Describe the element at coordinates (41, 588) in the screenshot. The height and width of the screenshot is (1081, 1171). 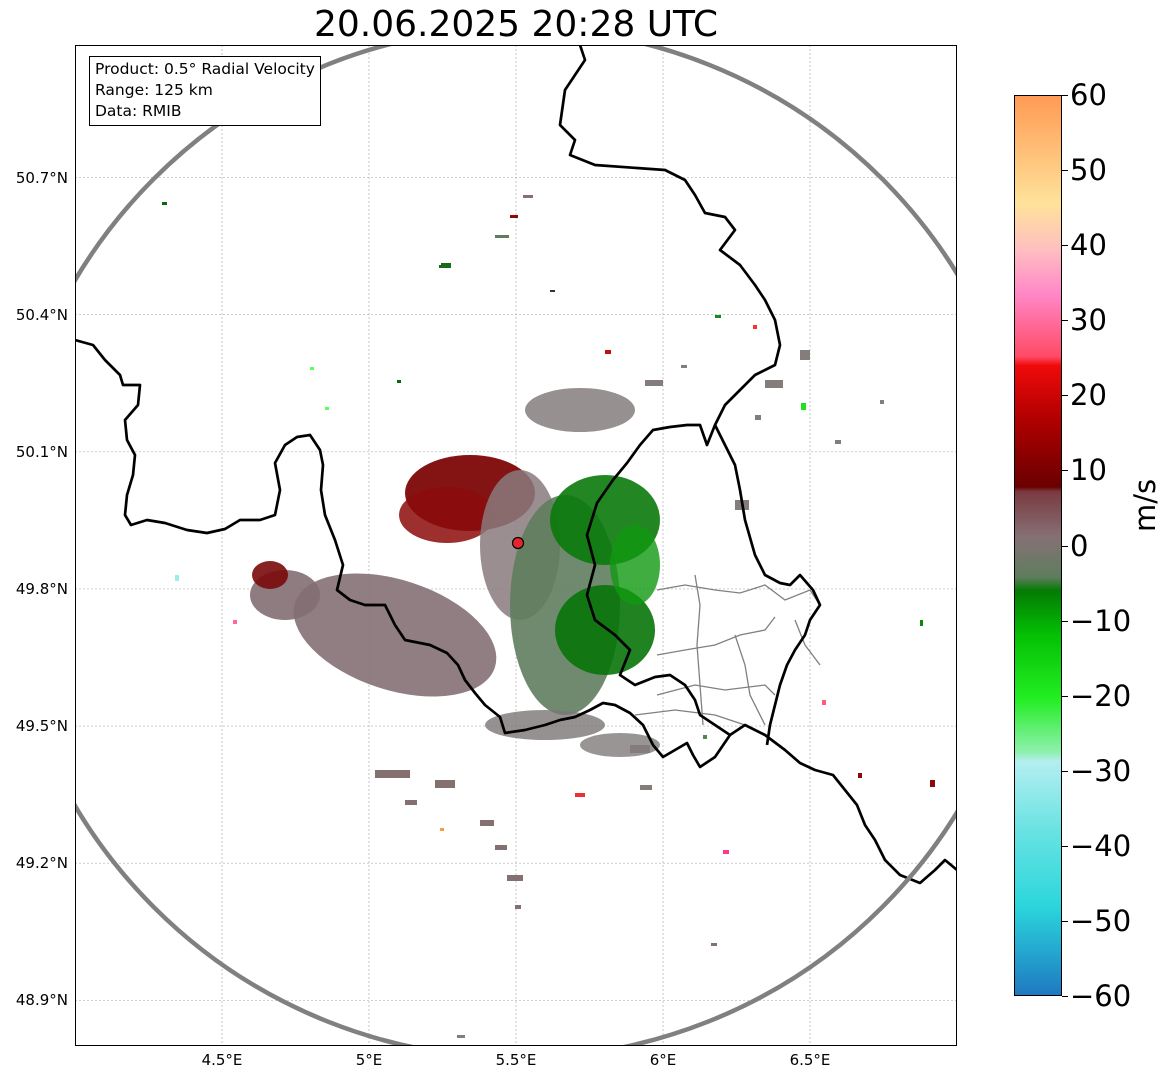
I see `lat-tick-label: 49.8°N` at that location.